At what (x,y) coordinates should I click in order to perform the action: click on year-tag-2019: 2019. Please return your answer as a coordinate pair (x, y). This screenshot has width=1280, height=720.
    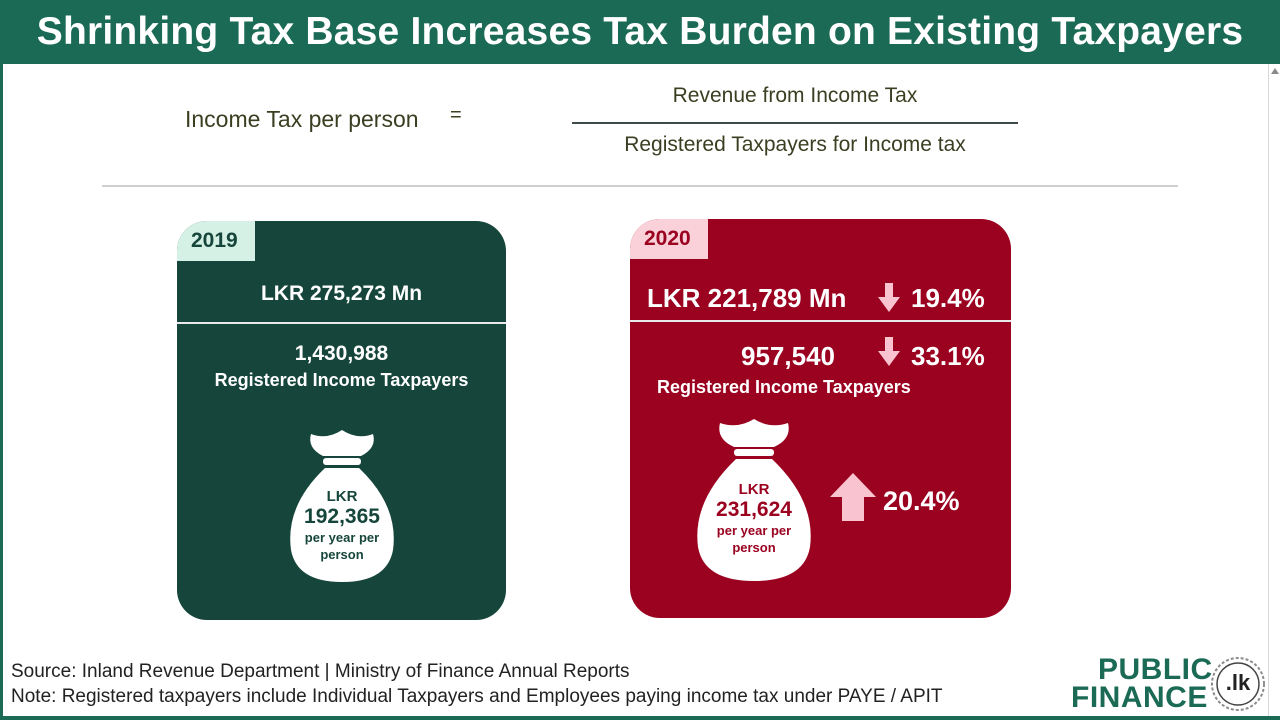
    Looking at the image, I should click on (216, 241).